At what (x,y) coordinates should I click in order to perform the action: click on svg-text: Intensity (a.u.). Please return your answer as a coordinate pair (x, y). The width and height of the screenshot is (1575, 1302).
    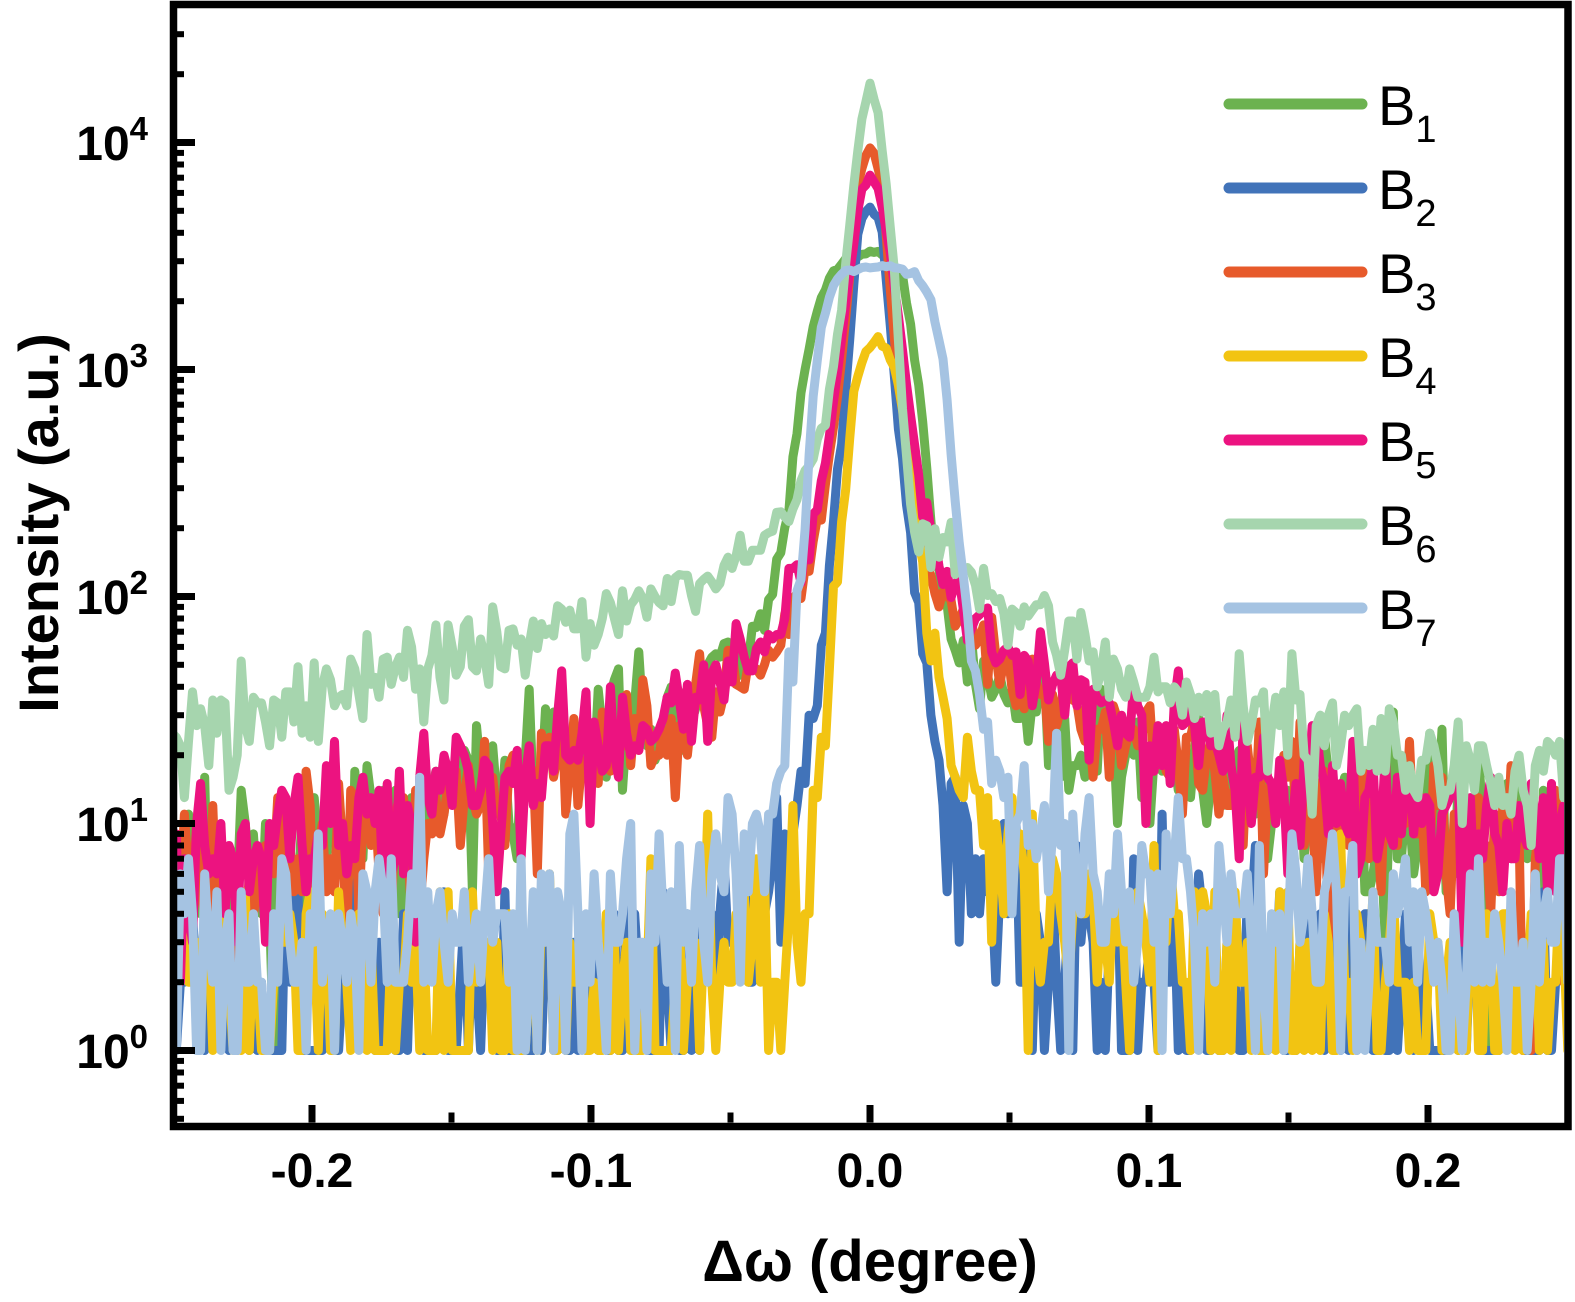
    Looking at the image, I should click on (38, 523).